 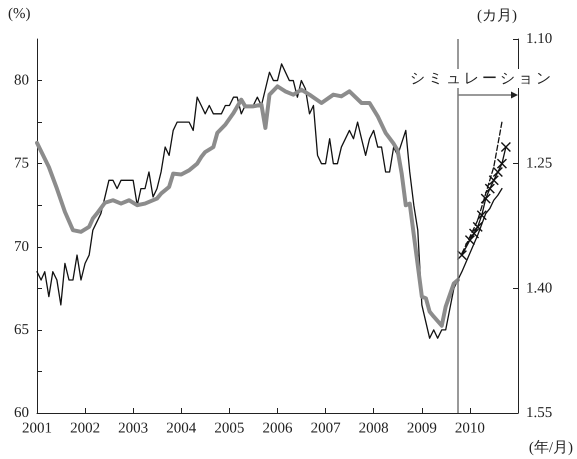 I want to click on x-tick-label: 2005, so click(x=229, y=428).